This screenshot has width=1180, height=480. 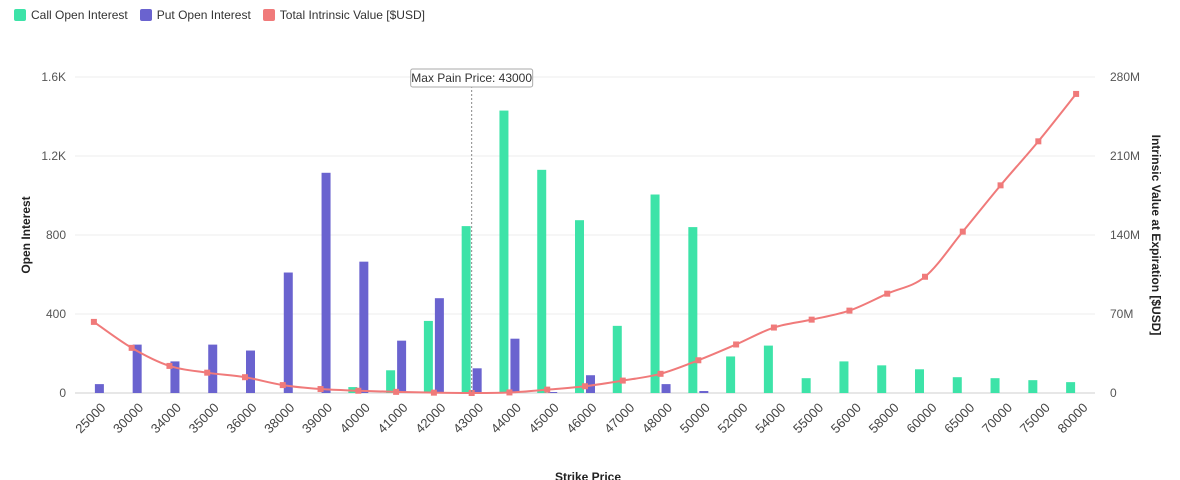 I want to click on y2-tick-label: 210M, so click(x=1125, y=156).